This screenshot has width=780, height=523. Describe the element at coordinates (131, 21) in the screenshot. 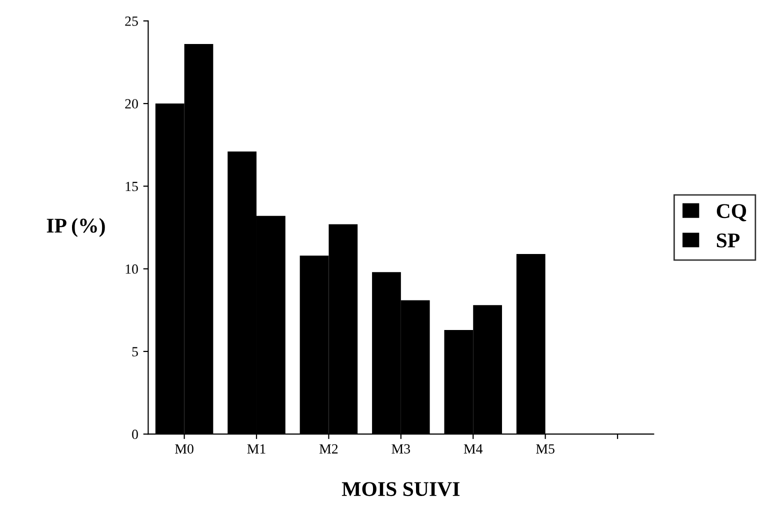

I see `y-tick-label: 25` at that location.